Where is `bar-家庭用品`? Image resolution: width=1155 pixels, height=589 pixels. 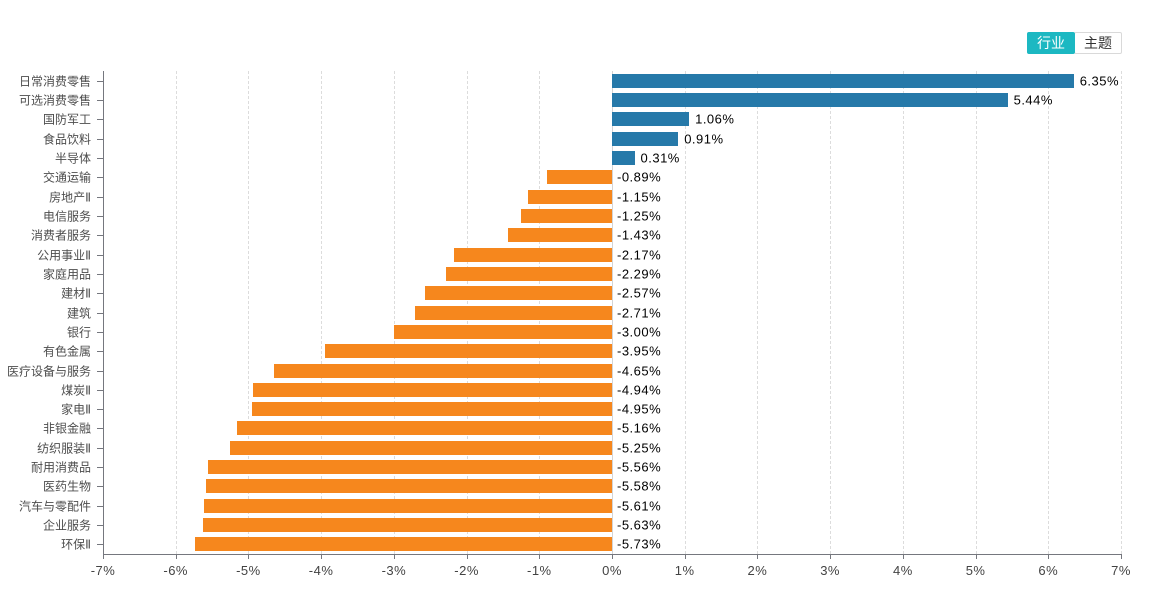
bar-家庭用品 is located at coordinates (528, 273).